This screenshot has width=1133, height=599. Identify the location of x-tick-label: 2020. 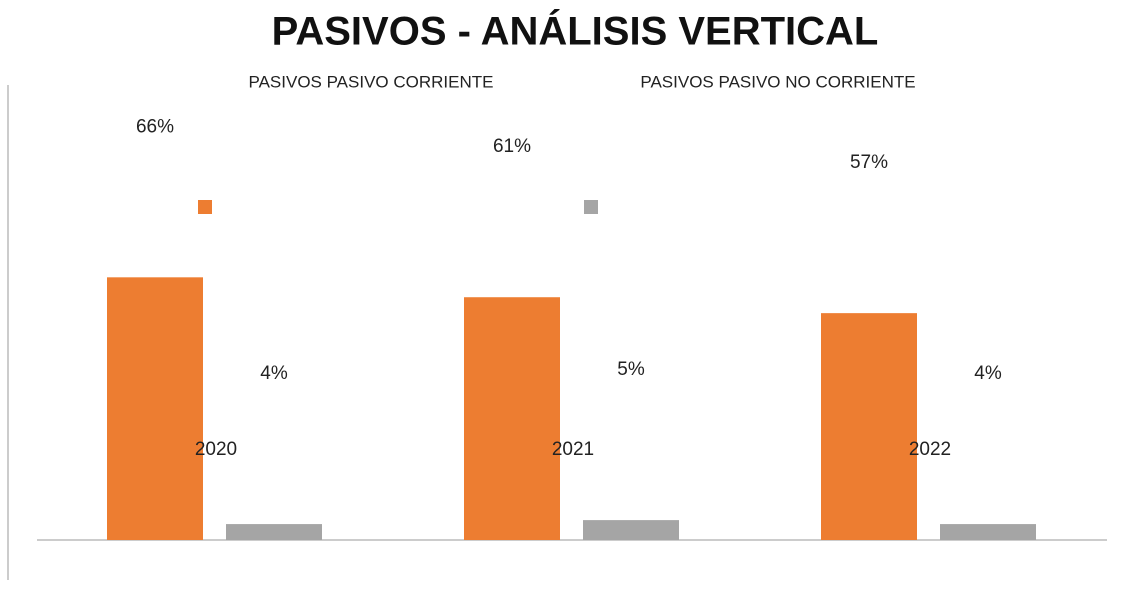
(216, 449).